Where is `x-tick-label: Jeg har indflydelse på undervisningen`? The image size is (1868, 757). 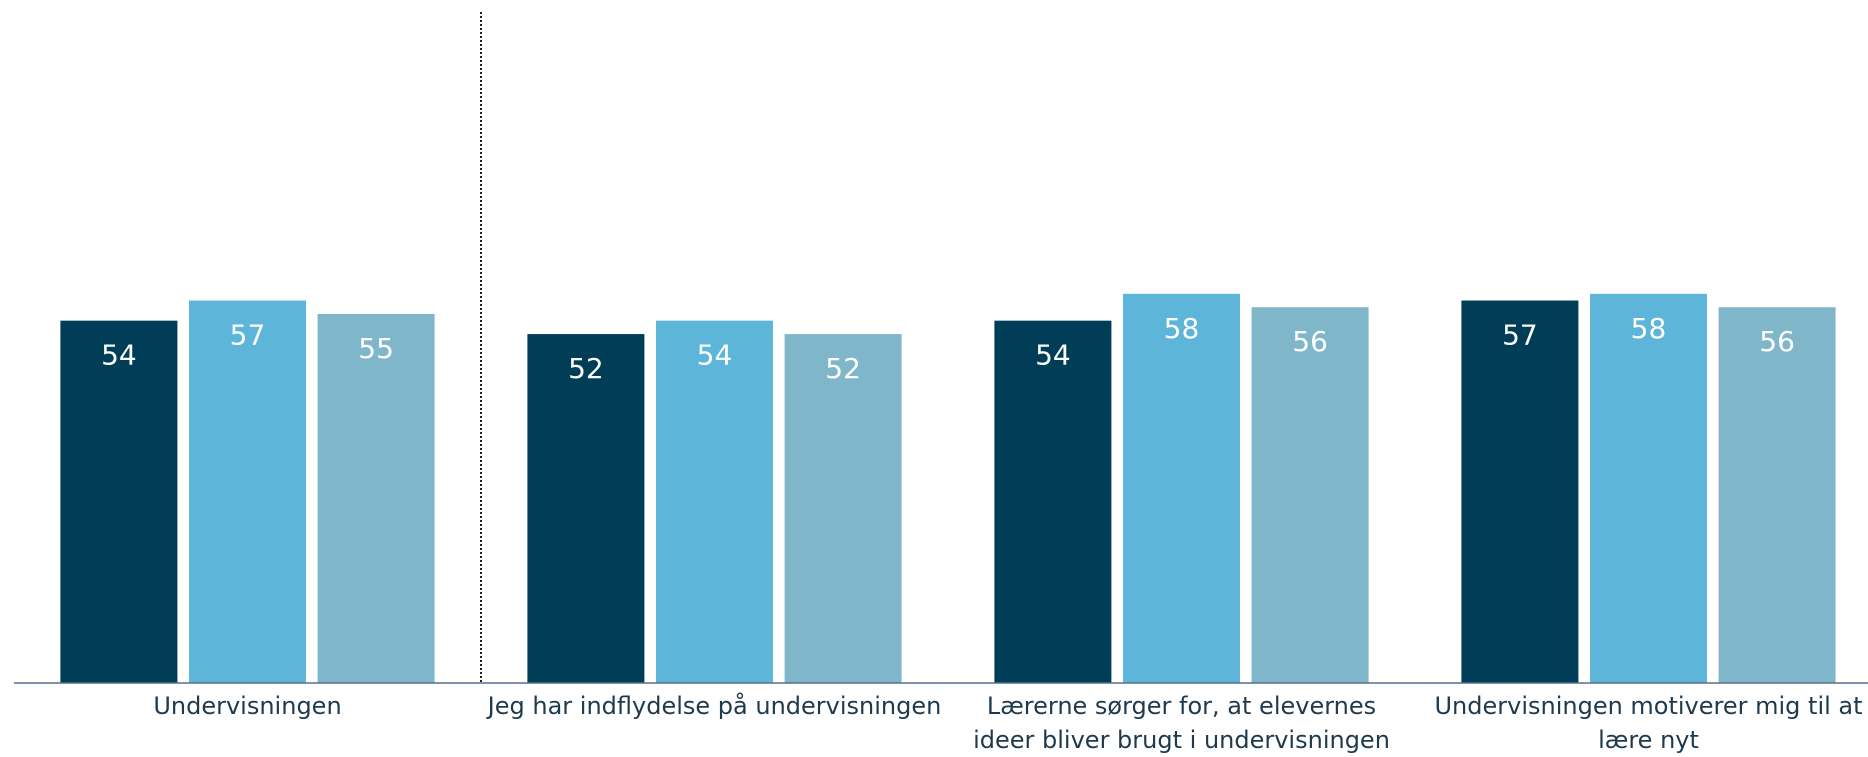
x-tick-label: Jeg har indflydelse på undervisningen is located at coordinates (714, 706).